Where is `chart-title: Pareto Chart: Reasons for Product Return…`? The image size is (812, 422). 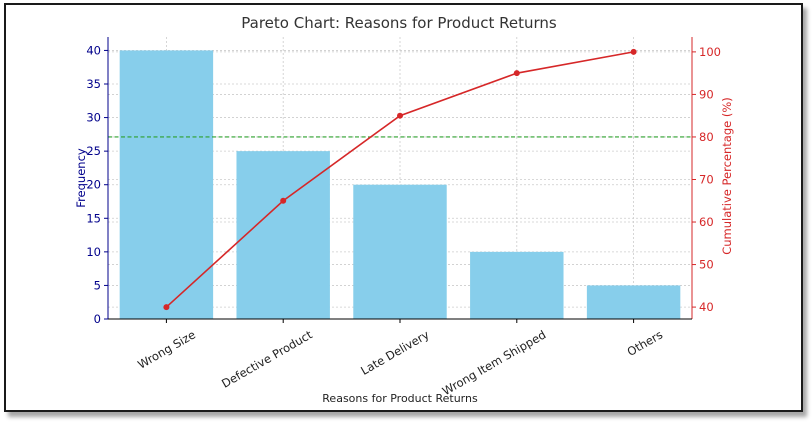 chart-title: Pareto Chart: Reasons for Product Return… is located at coordinates (399, 23).